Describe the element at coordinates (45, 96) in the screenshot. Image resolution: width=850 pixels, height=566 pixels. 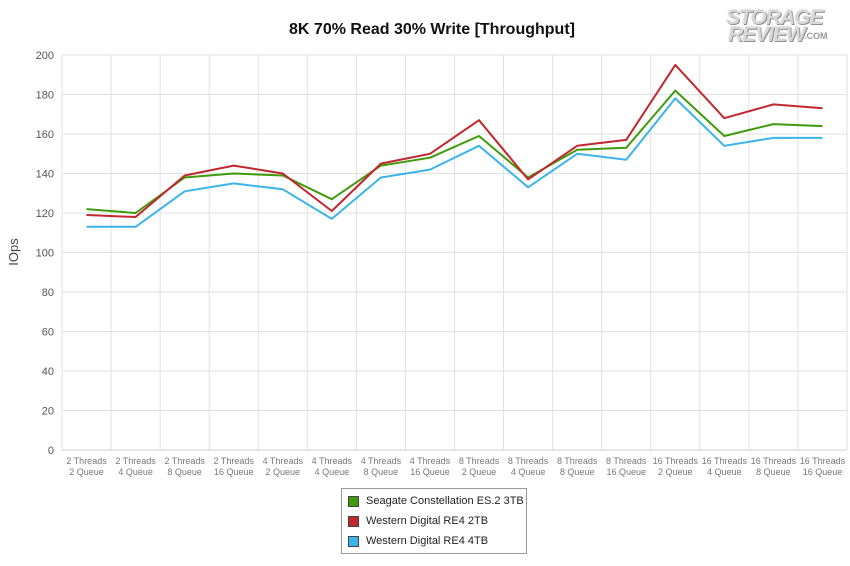
I see `y-tick-label: 180` at that location.